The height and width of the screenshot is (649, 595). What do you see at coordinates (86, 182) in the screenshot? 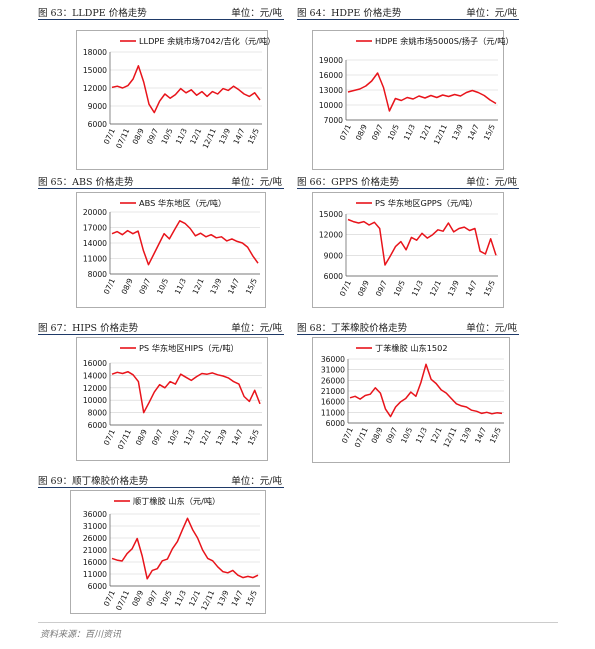
I see `figure-title: 图 65：ABS 价格走势` at bounding box center [86, 182].